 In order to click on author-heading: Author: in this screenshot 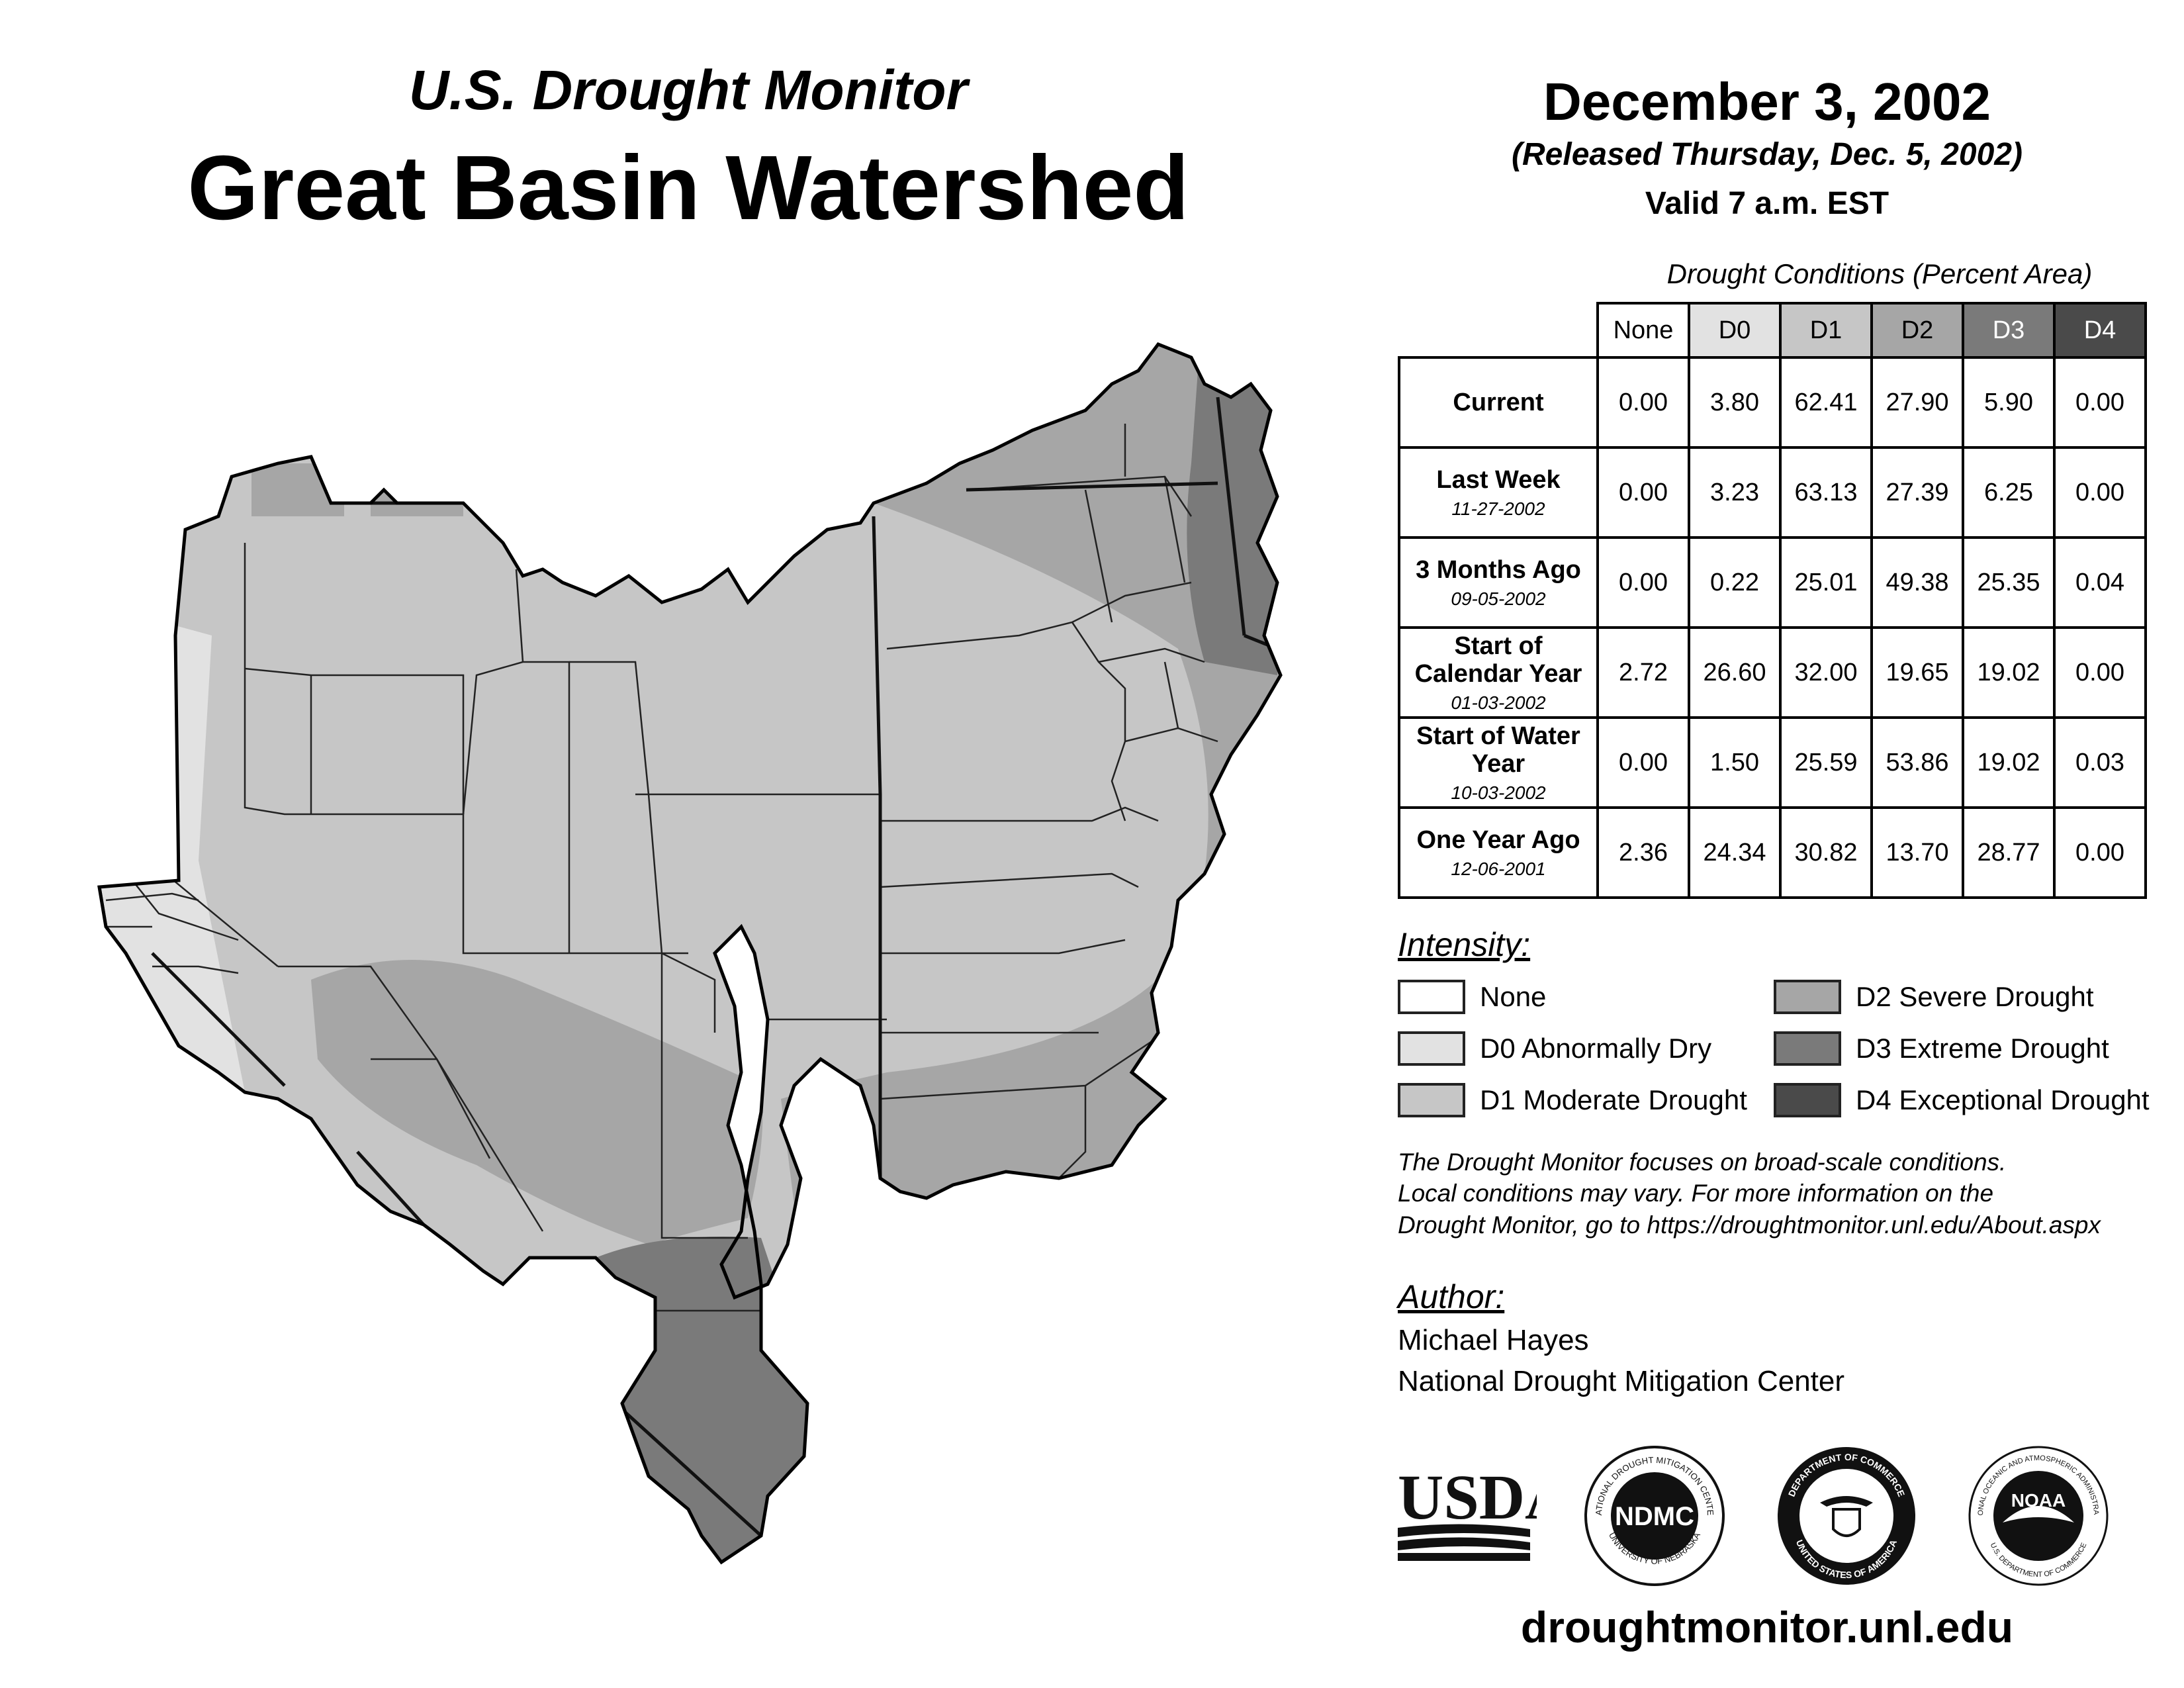, I will do `click(1451, 1296)`.